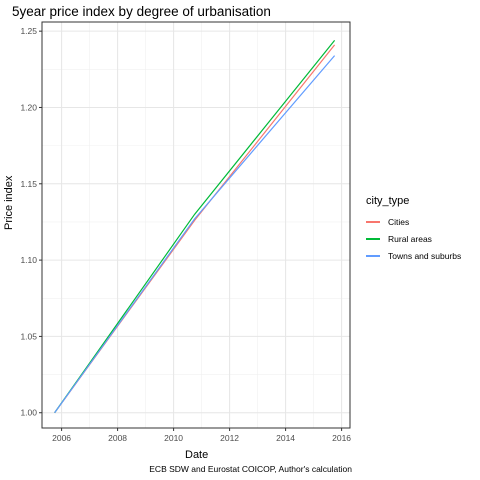 Image resolution: width=480 pixels, height=480 pixels. I want to click on x-tick-label: 2010, so click(173, 438).